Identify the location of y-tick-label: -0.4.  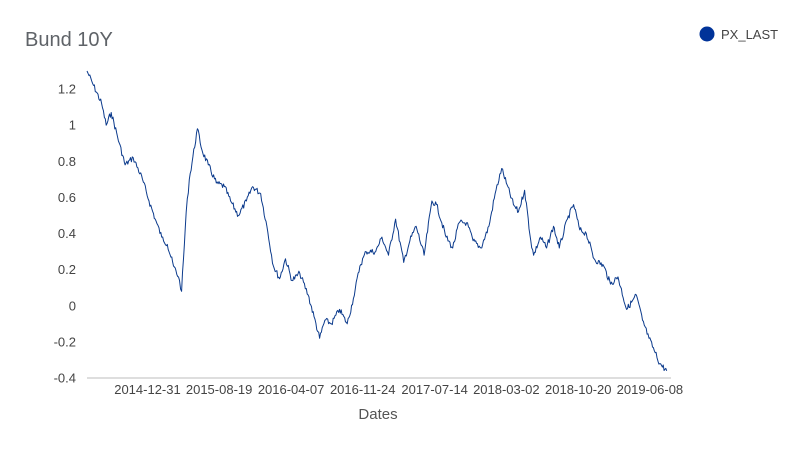
(65, 378).